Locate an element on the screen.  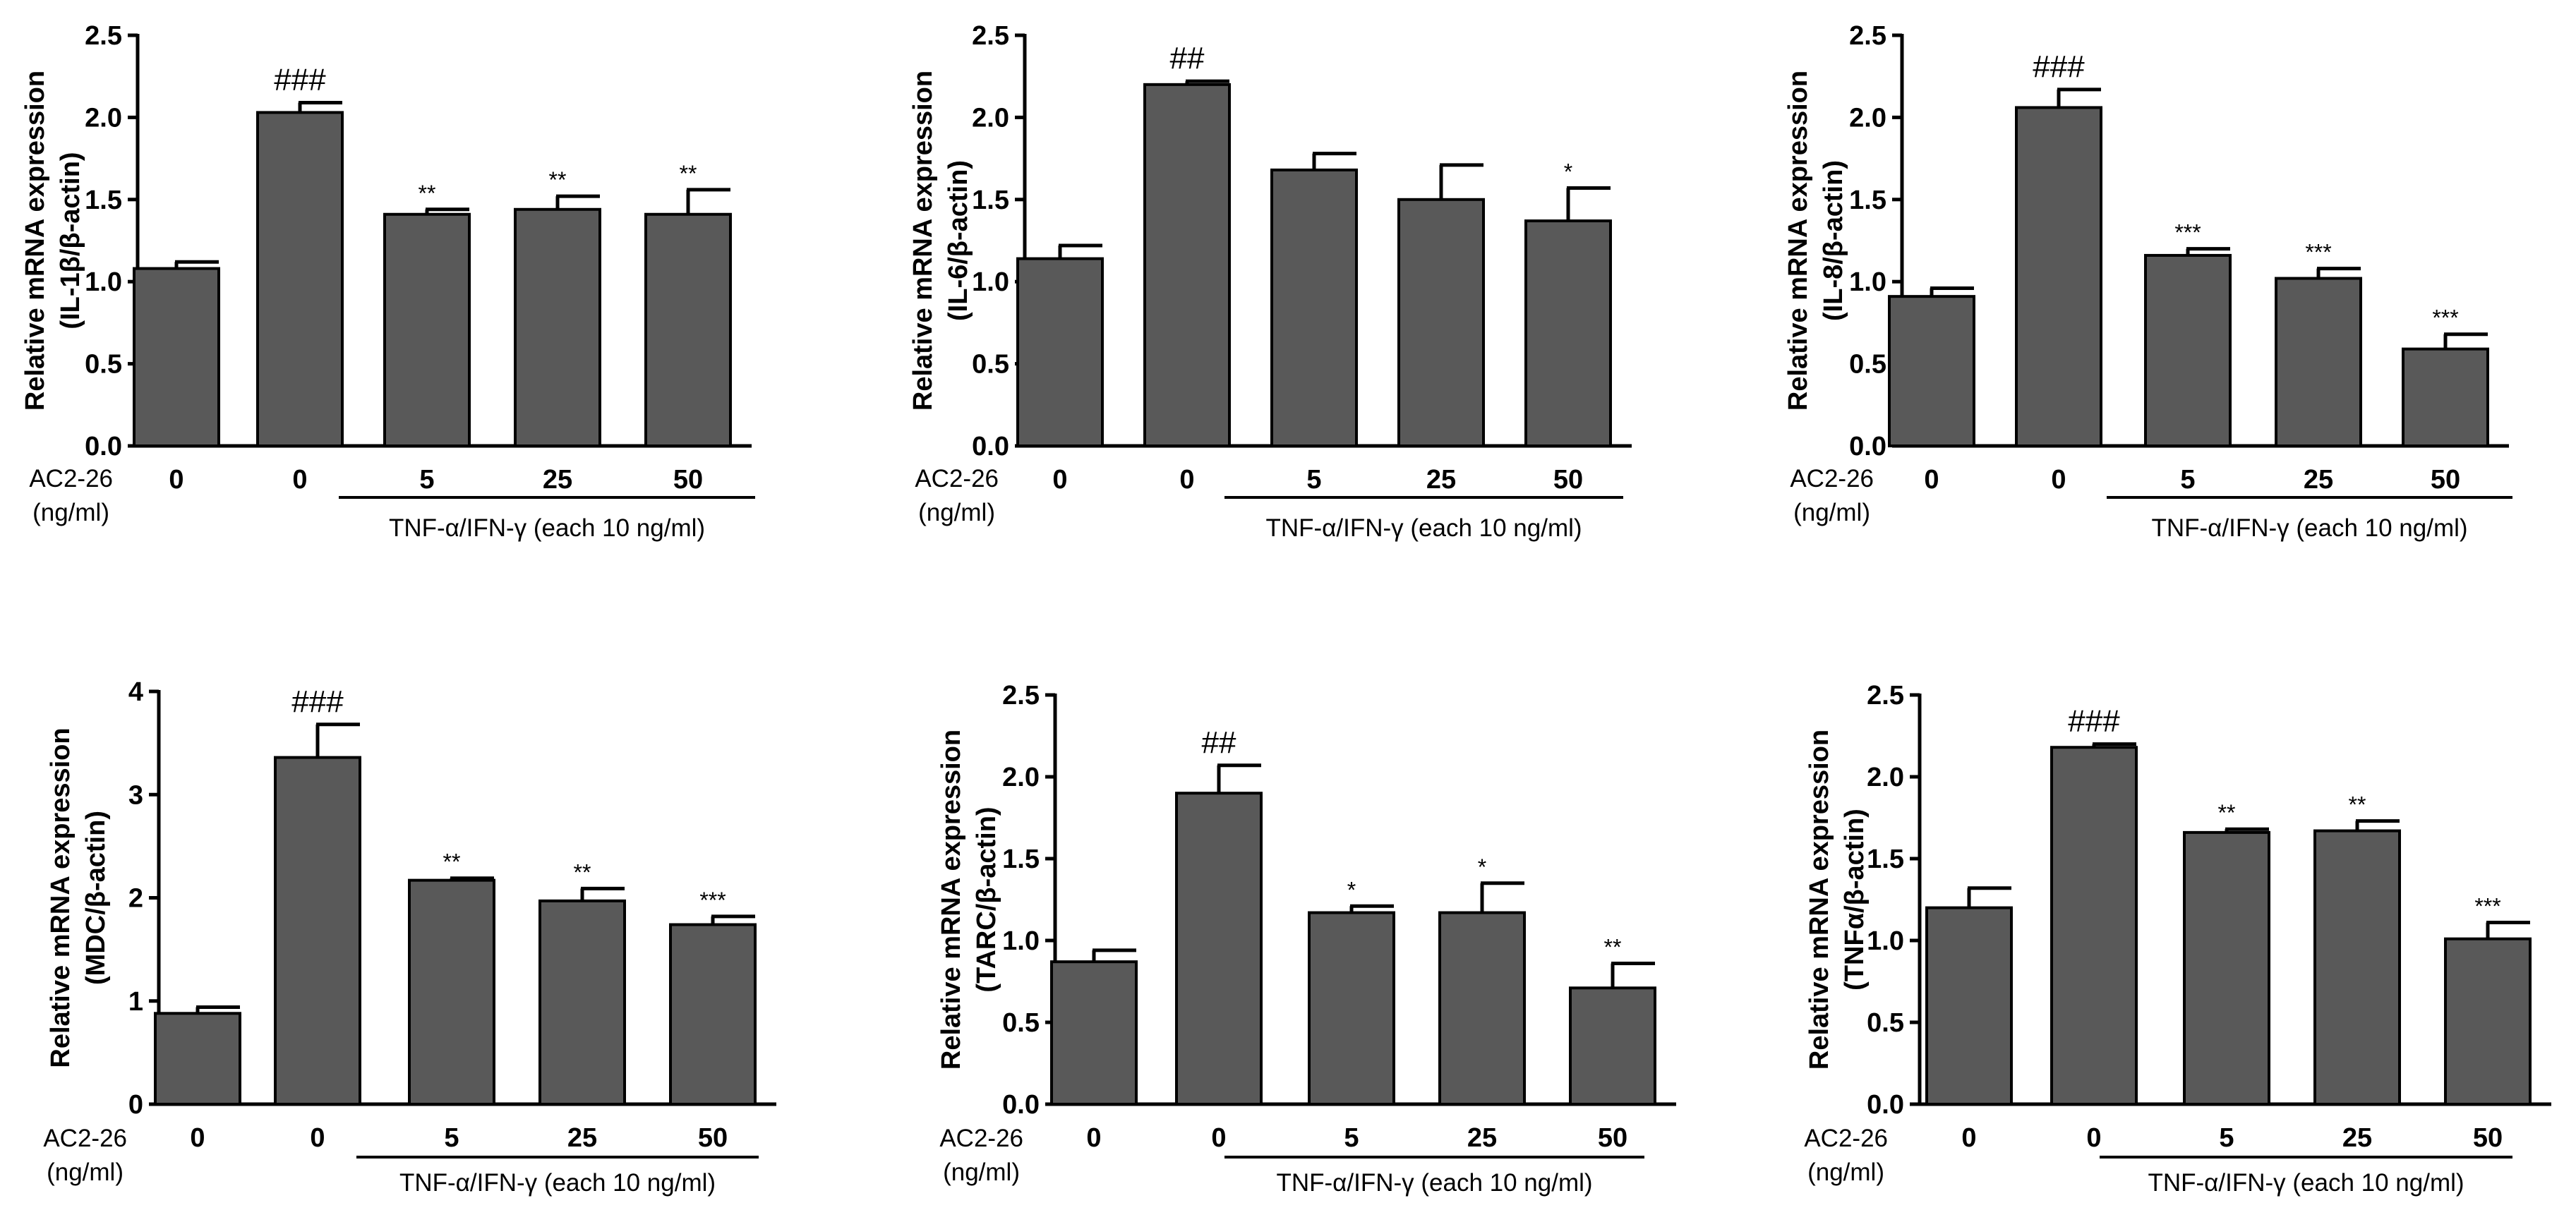
y-tick-label: 0 is located at coordinates (135, 1105).